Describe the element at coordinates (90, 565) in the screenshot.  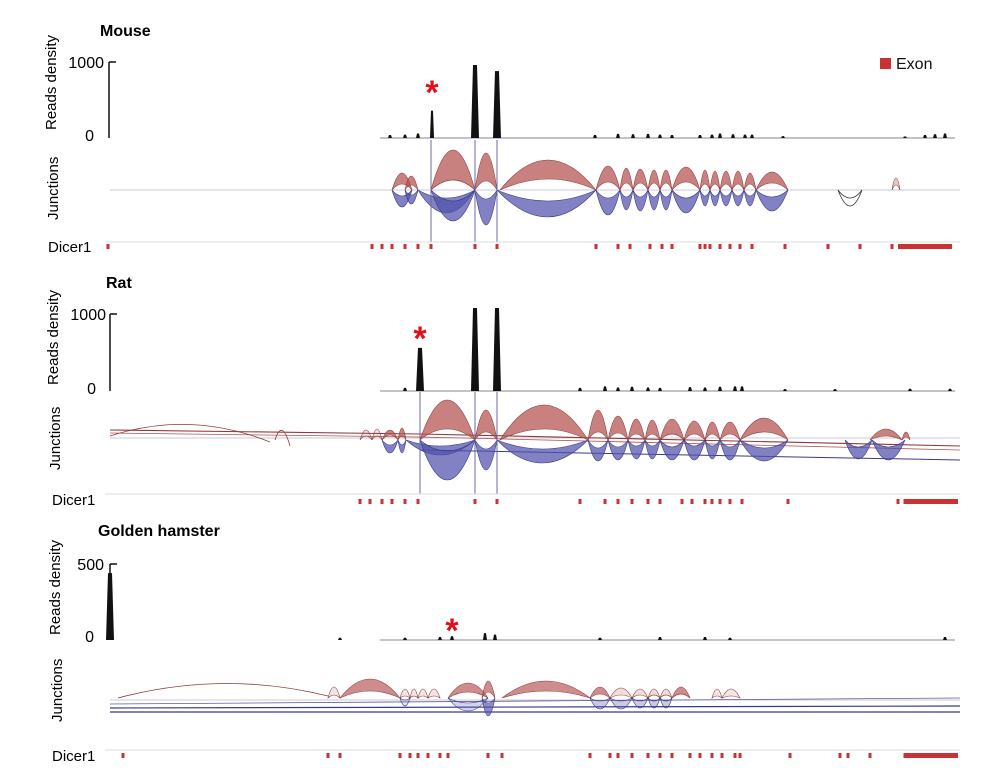
I see `y-tick-label-max: 500` at that location.